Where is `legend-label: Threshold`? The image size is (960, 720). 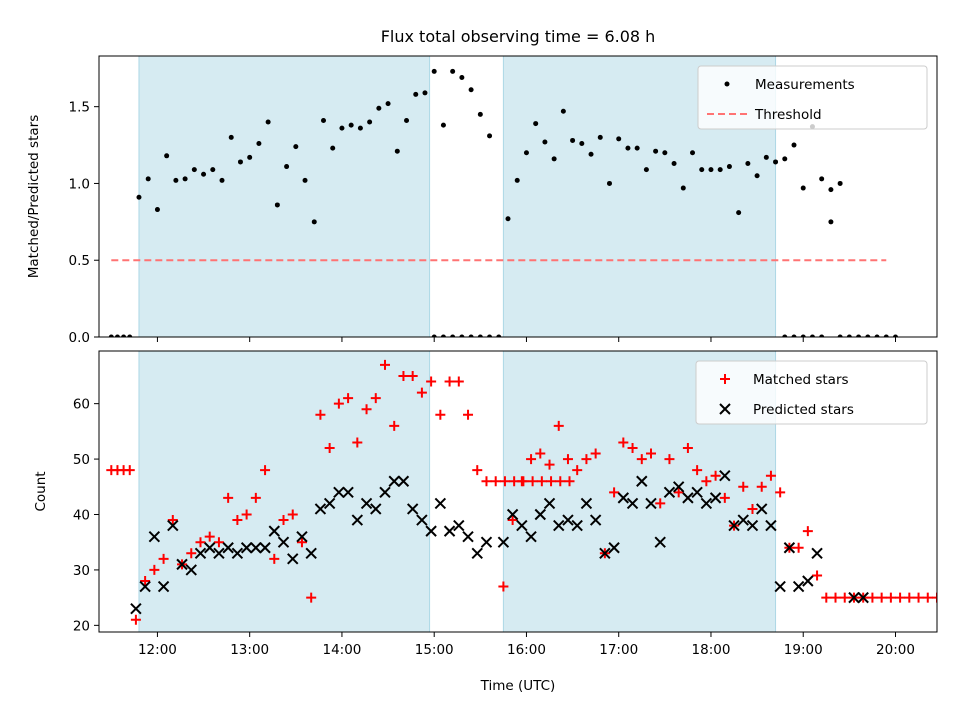 legend-label: Threshold is located at coordinates (788, 115).